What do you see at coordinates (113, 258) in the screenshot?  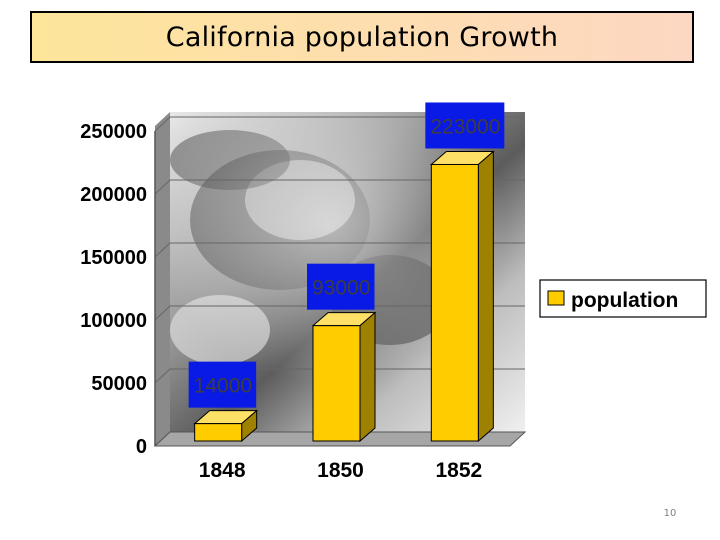 I see `y-tick-label: 150000` at bounding box center [113, 258].